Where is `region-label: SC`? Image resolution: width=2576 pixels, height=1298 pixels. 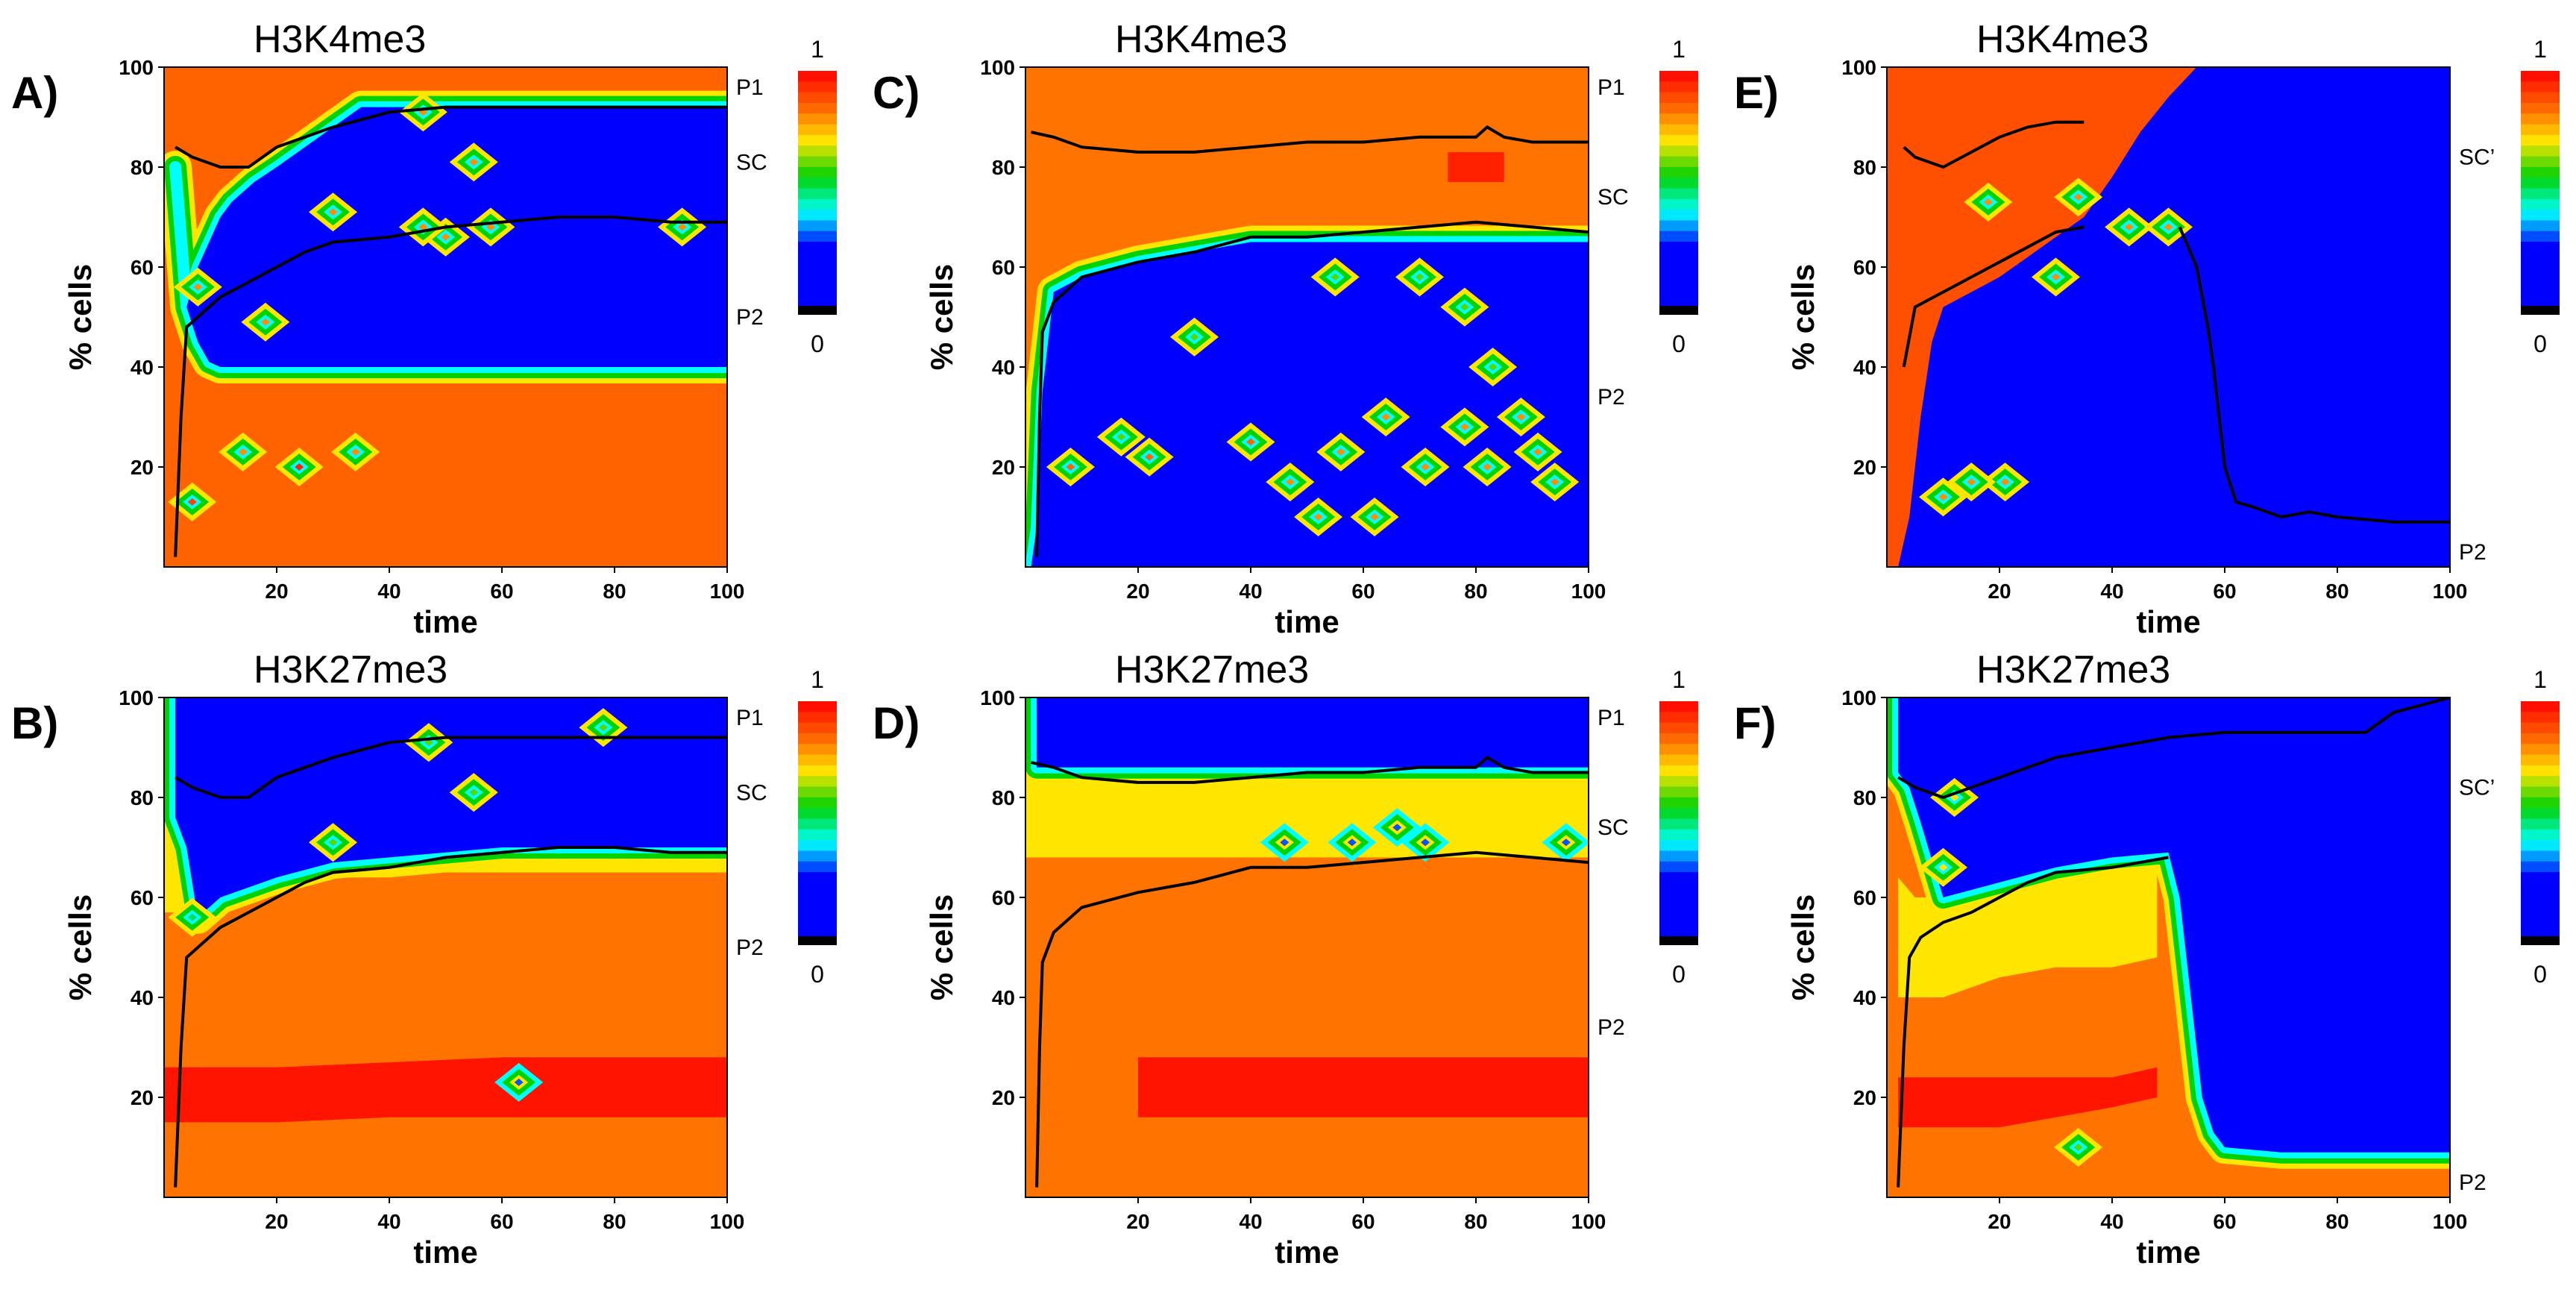 region-label: SC is located at coordinates (752, 163).